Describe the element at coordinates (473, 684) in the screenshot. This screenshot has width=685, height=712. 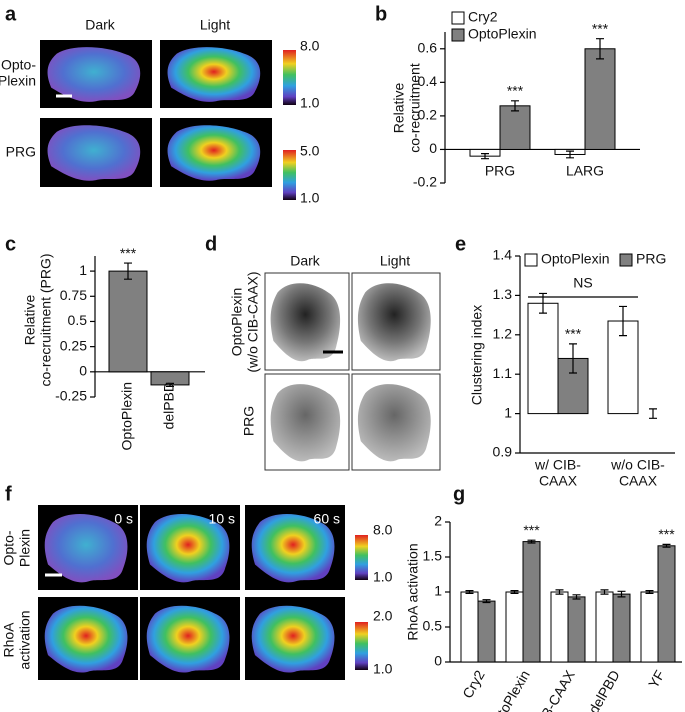
I see `x-tick-label: Cry2` at that location.